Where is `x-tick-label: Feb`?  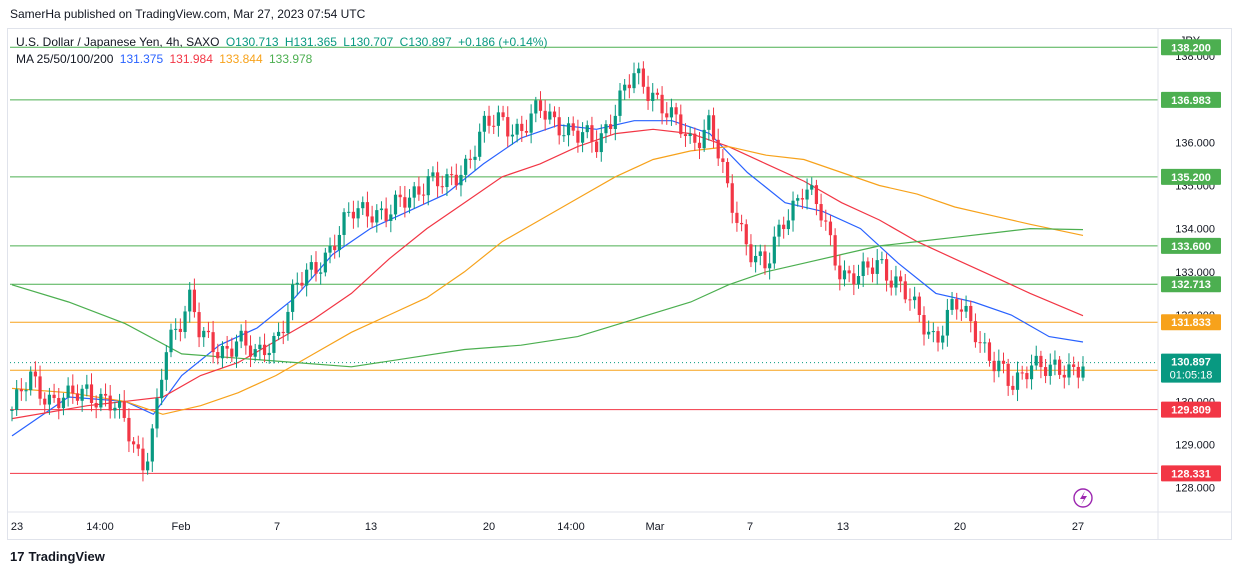
x-tick-label: Feb is located at coordinates (181, 527).